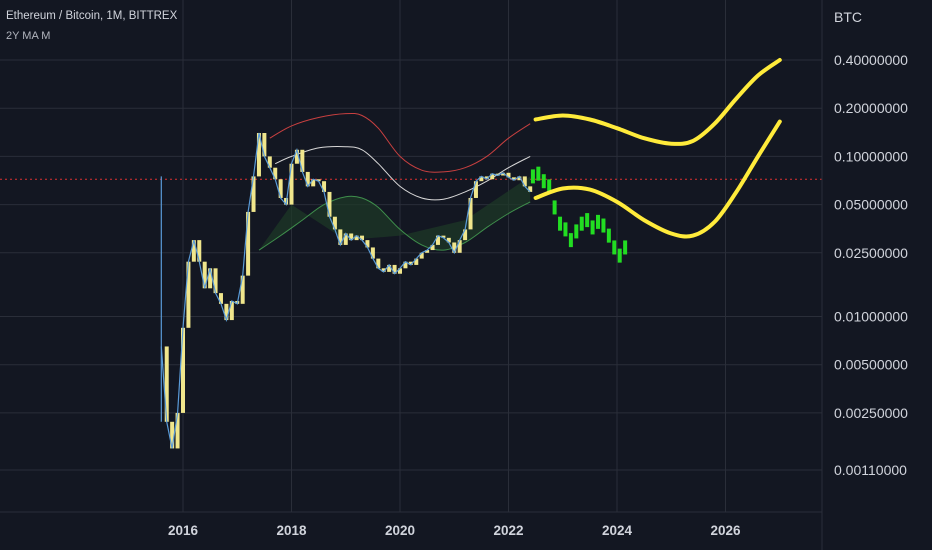 Image resolution: width=932 pixels, height=550 pixels. Describe the element at coordinates (871, 317) in the screenshot. I see `y-tick-label: 0.01000000` at that location.